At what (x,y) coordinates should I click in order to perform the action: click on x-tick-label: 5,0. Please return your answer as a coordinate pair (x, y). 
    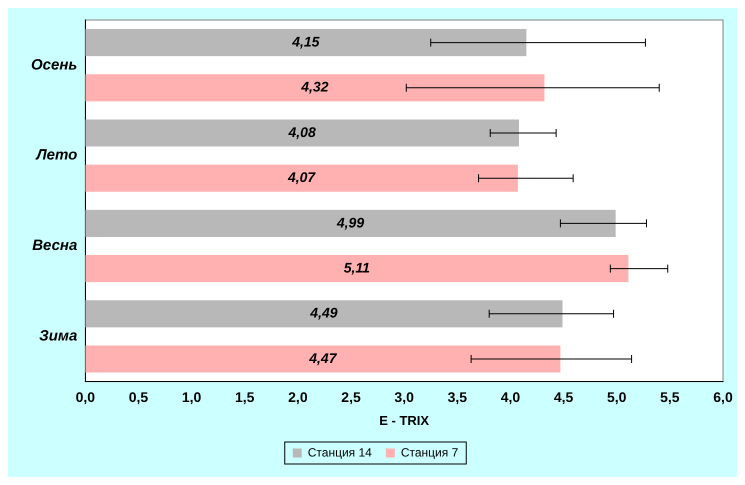
    Looking at the image, I should click on (616, 396).